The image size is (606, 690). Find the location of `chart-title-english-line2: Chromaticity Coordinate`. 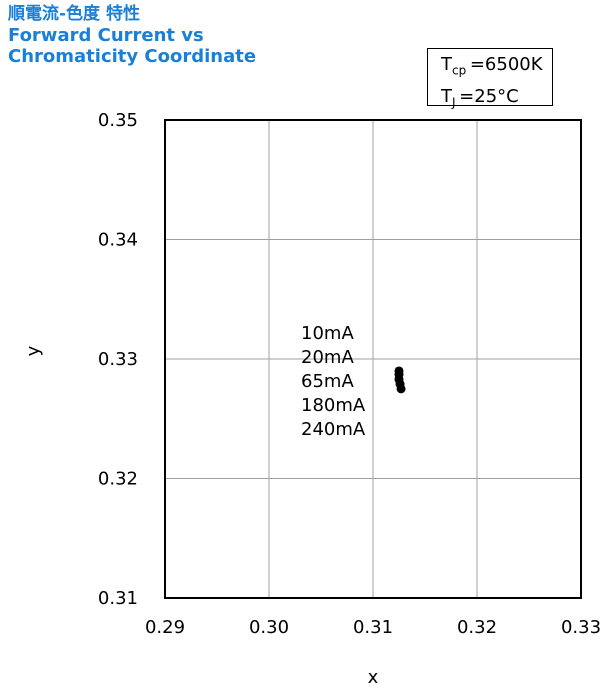

chart-title-english-line2: Chromaticity Coordinate is located at coordinates (132, 56).